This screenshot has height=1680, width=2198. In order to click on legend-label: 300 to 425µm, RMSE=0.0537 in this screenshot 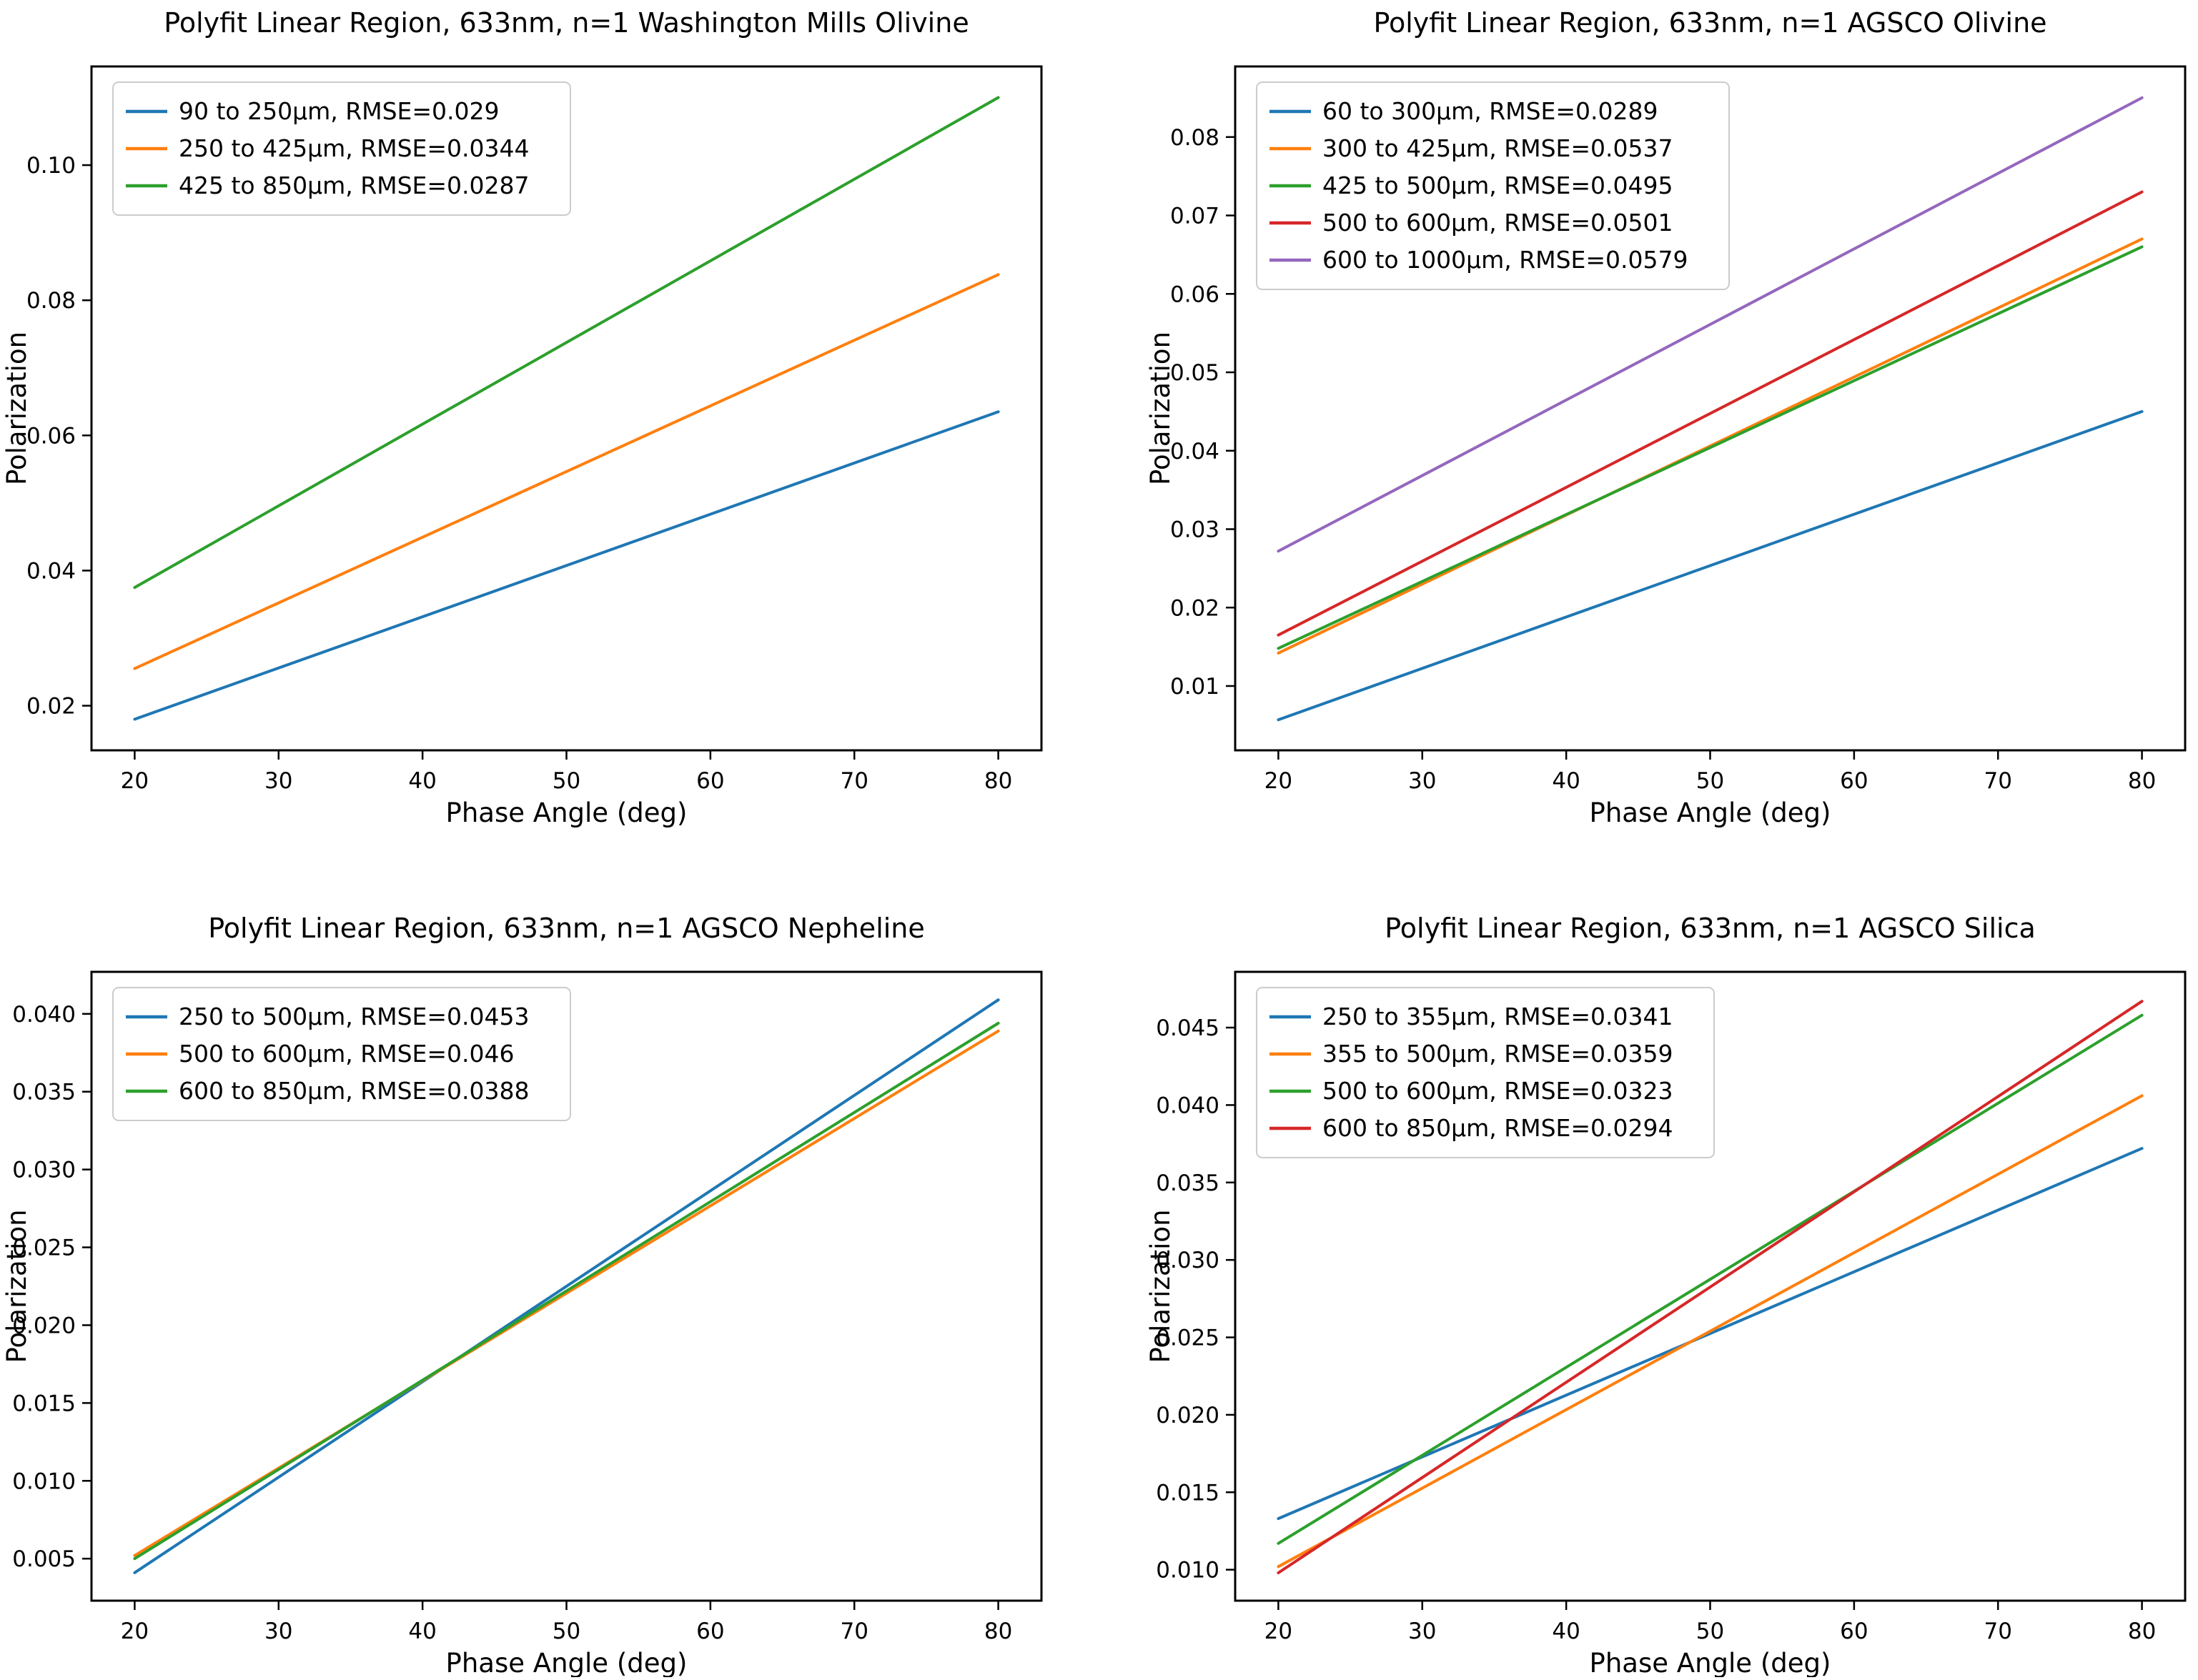, I will do `click(1498, 148)`.